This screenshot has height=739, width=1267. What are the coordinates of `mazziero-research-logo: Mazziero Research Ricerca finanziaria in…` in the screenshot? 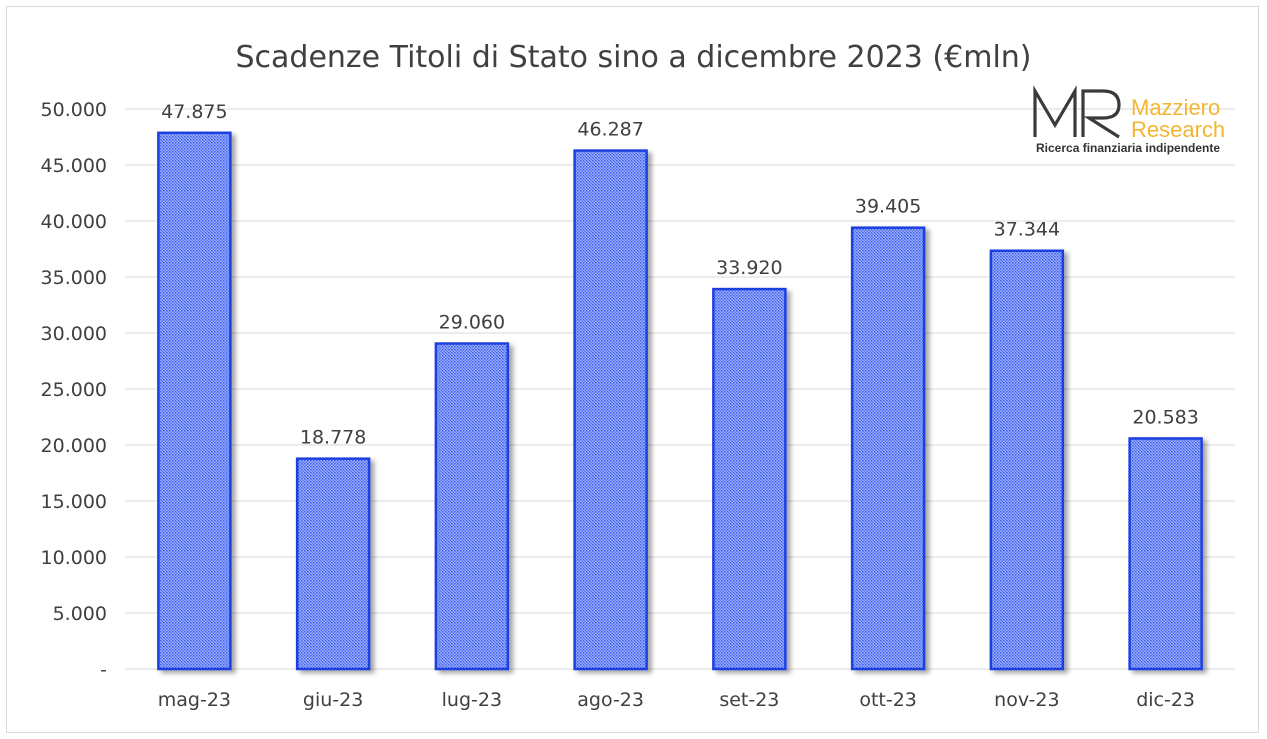 It's located at (1137, 120).